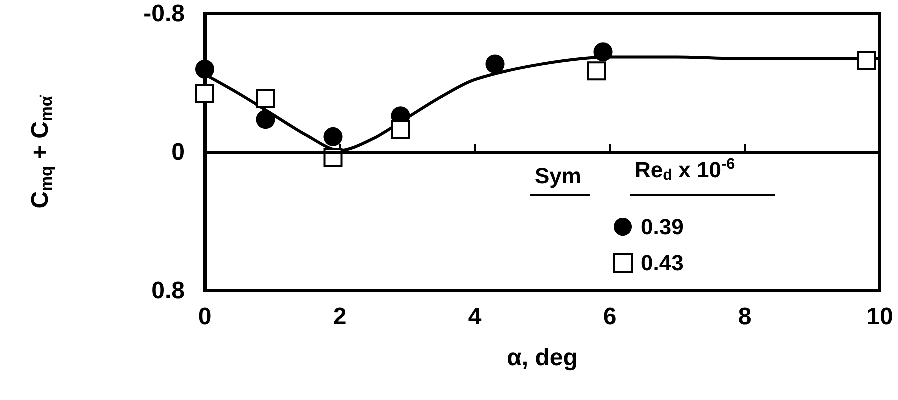  I want to click on x-axis-title: α, deg, so click(542, 358).